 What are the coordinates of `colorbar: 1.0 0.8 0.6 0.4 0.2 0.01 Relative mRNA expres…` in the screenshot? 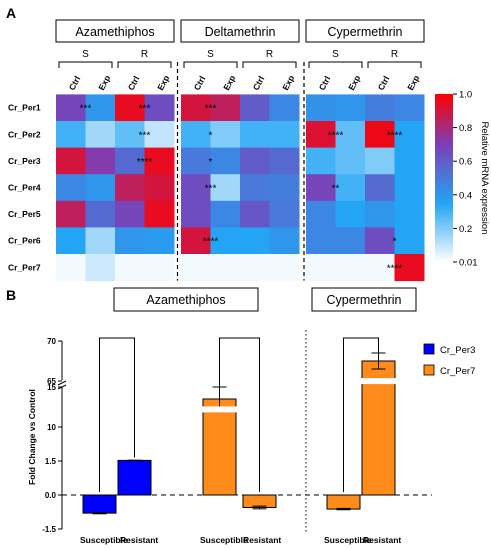 It's located at (462, 179).